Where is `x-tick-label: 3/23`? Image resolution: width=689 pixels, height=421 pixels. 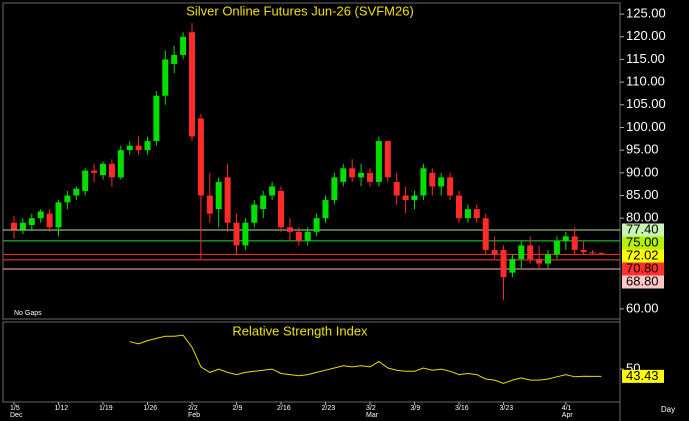
x-tick-label: 3/23 is located at coordinates (507, 408).